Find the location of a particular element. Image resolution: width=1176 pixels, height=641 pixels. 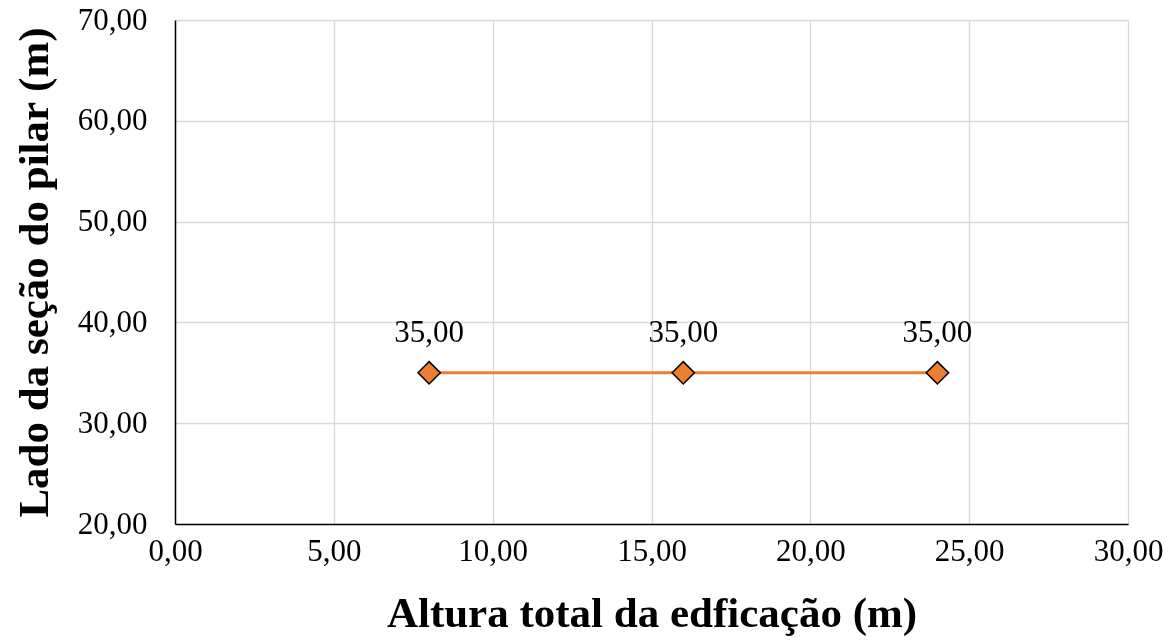

y-axis-title: Lado da seção do pilar (m) is located at coordinates (33, 272).